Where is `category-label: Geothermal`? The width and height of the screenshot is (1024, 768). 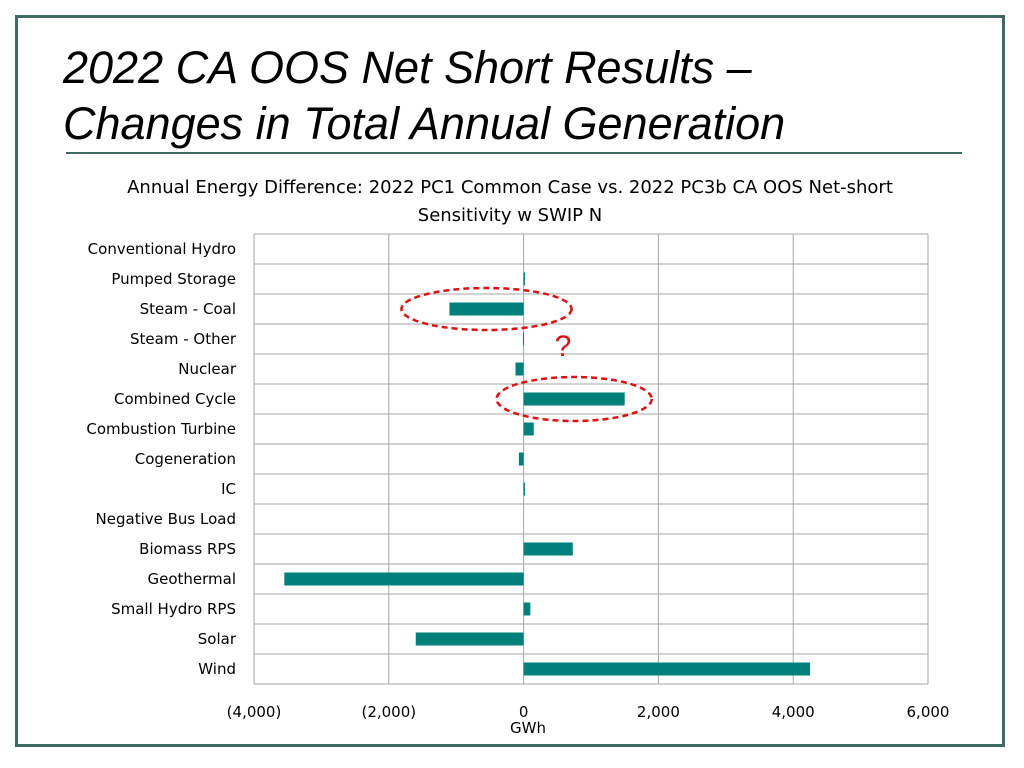 category-label: Geothermal is located at coordinates (191, 579).